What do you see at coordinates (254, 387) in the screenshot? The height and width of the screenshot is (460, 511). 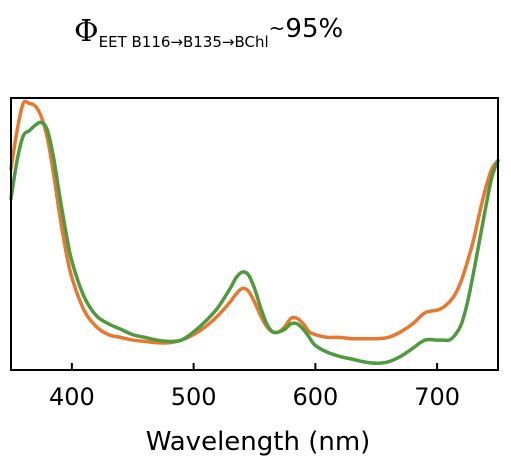 I see `x-ticks: 400 500 600 700` at bounding box center [254, 387].